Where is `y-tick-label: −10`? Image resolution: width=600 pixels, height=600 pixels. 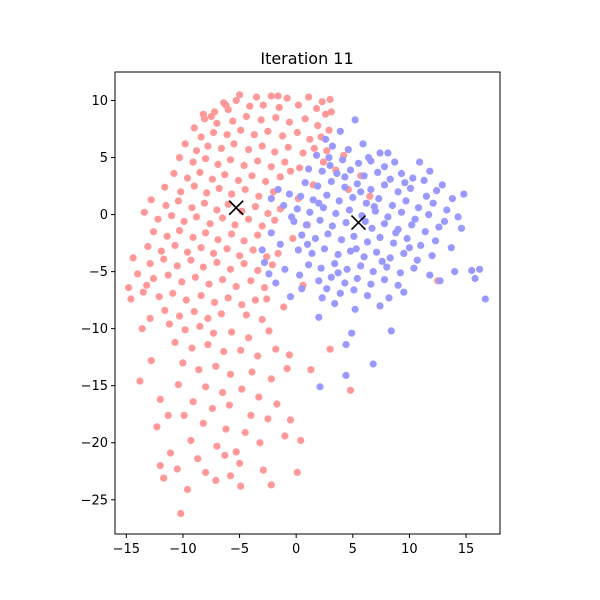
y-tick-label: −10 is located at coordinates (94, 329).